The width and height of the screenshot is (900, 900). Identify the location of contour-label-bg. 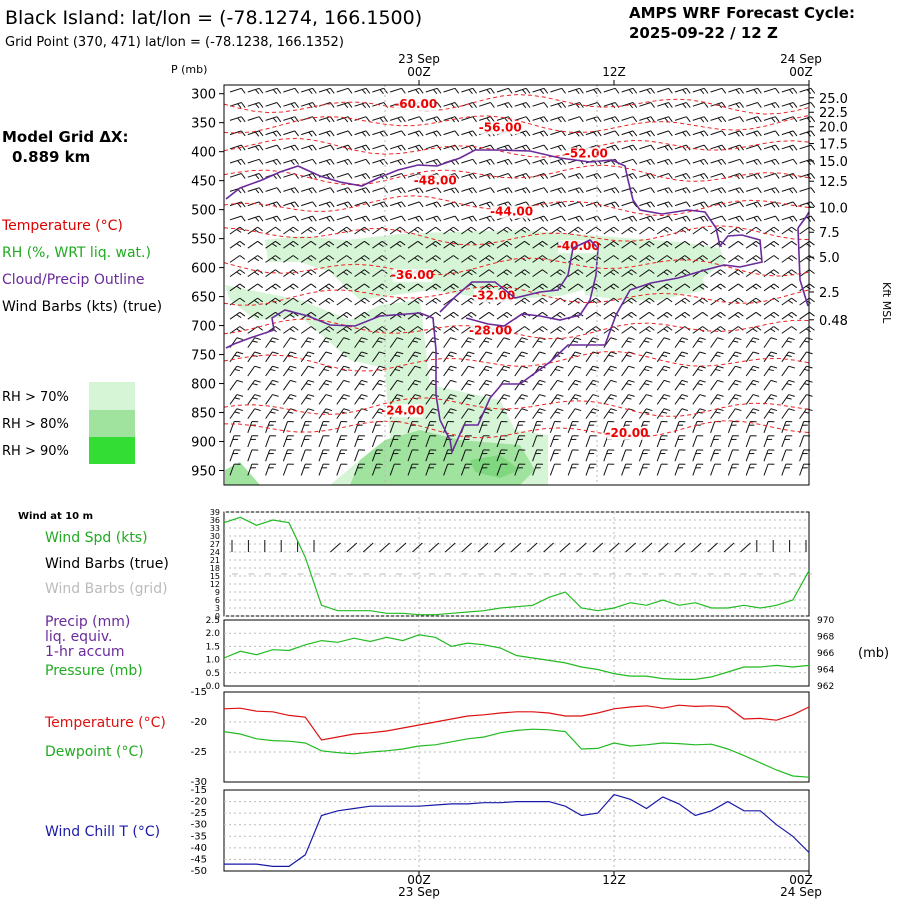
(511, 212).